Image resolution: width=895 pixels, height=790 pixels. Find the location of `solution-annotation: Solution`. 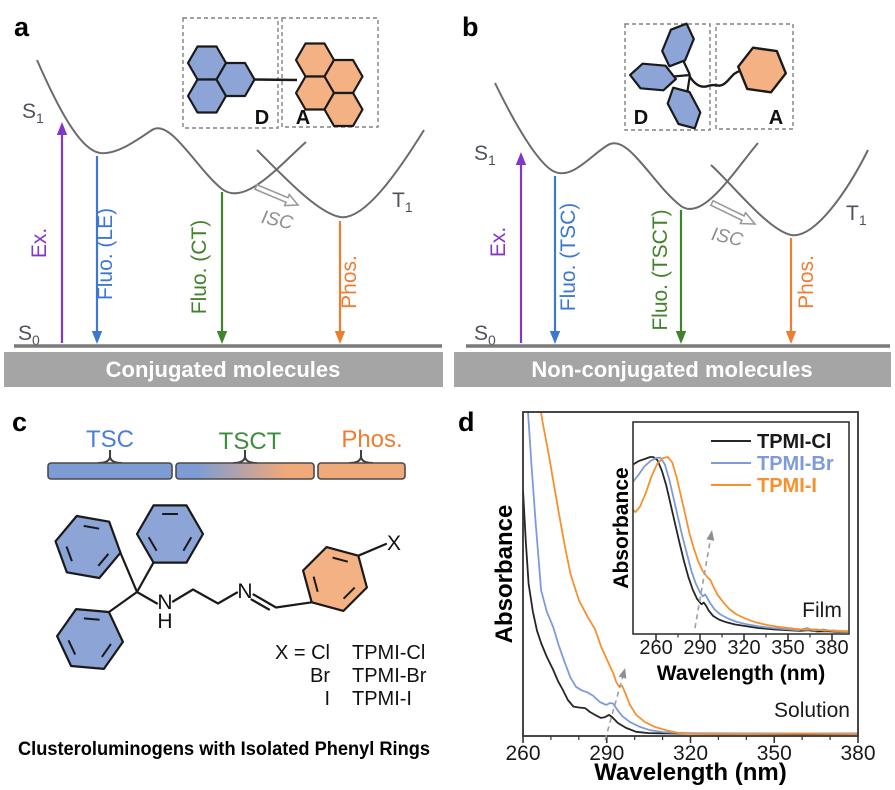

solution-annotation: Solution is located at coordinates (812, 710).